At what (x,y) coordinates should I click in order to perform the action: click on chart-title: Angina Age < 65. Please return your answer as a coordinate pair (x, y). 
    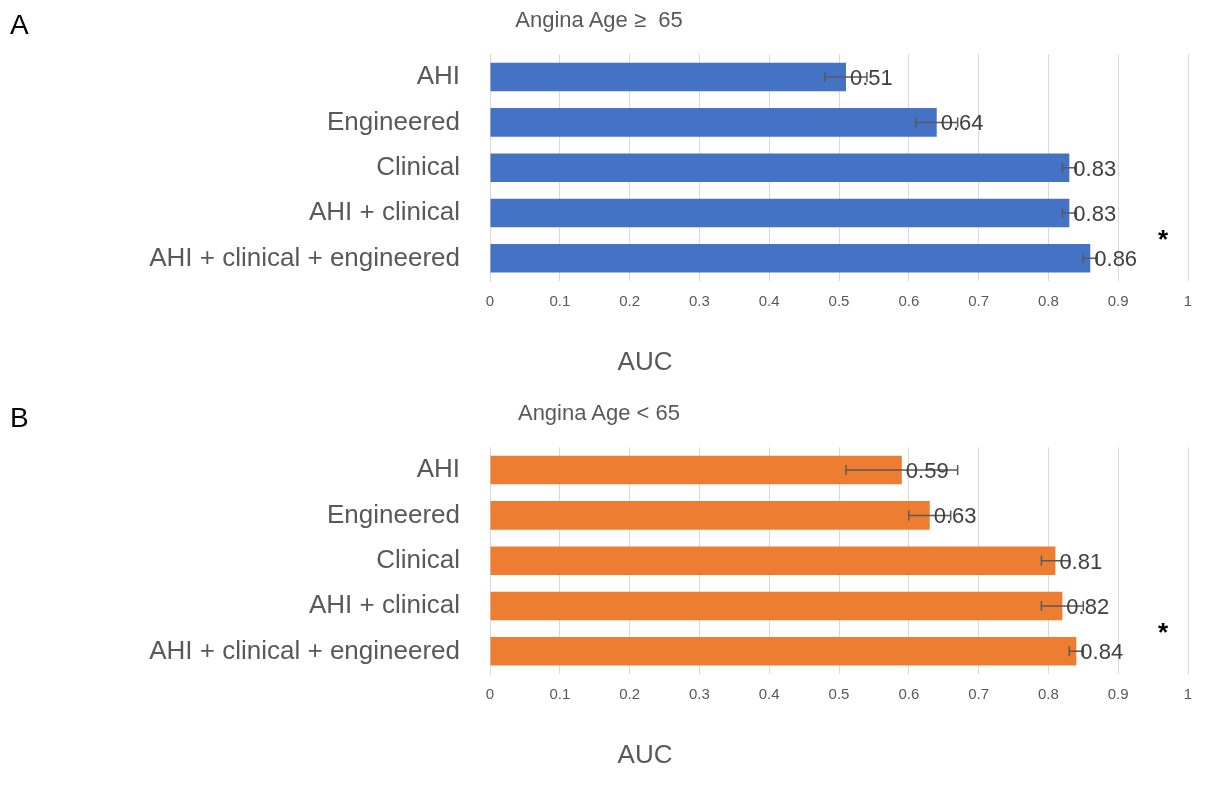
    Looking at the image, I should click on (599, 413).